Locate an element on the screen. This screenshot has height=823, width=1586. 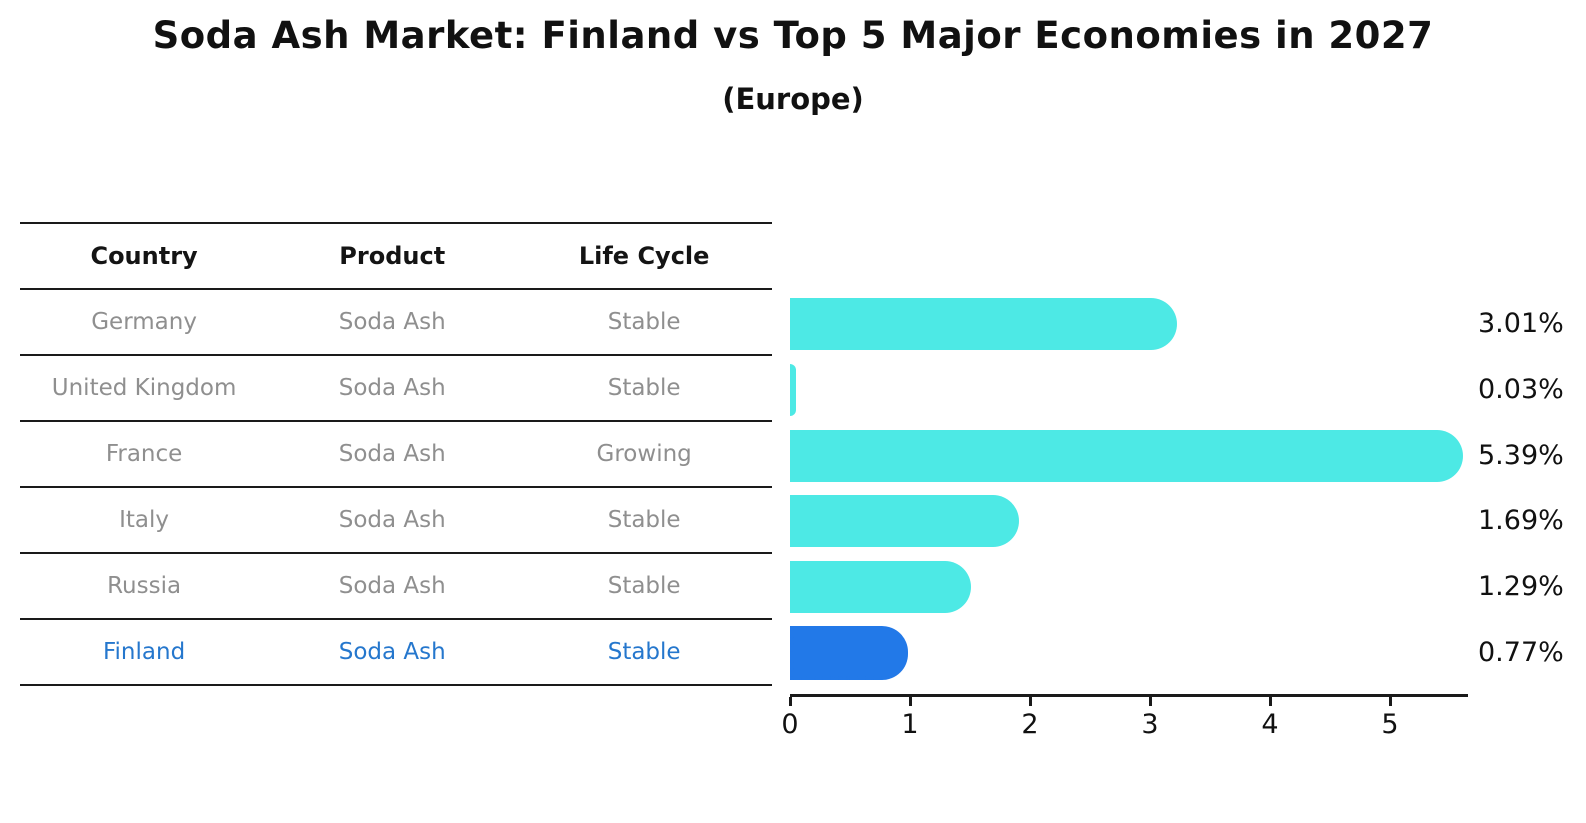
life-cycle-cell: Growing is located at coordinates (644, 454).